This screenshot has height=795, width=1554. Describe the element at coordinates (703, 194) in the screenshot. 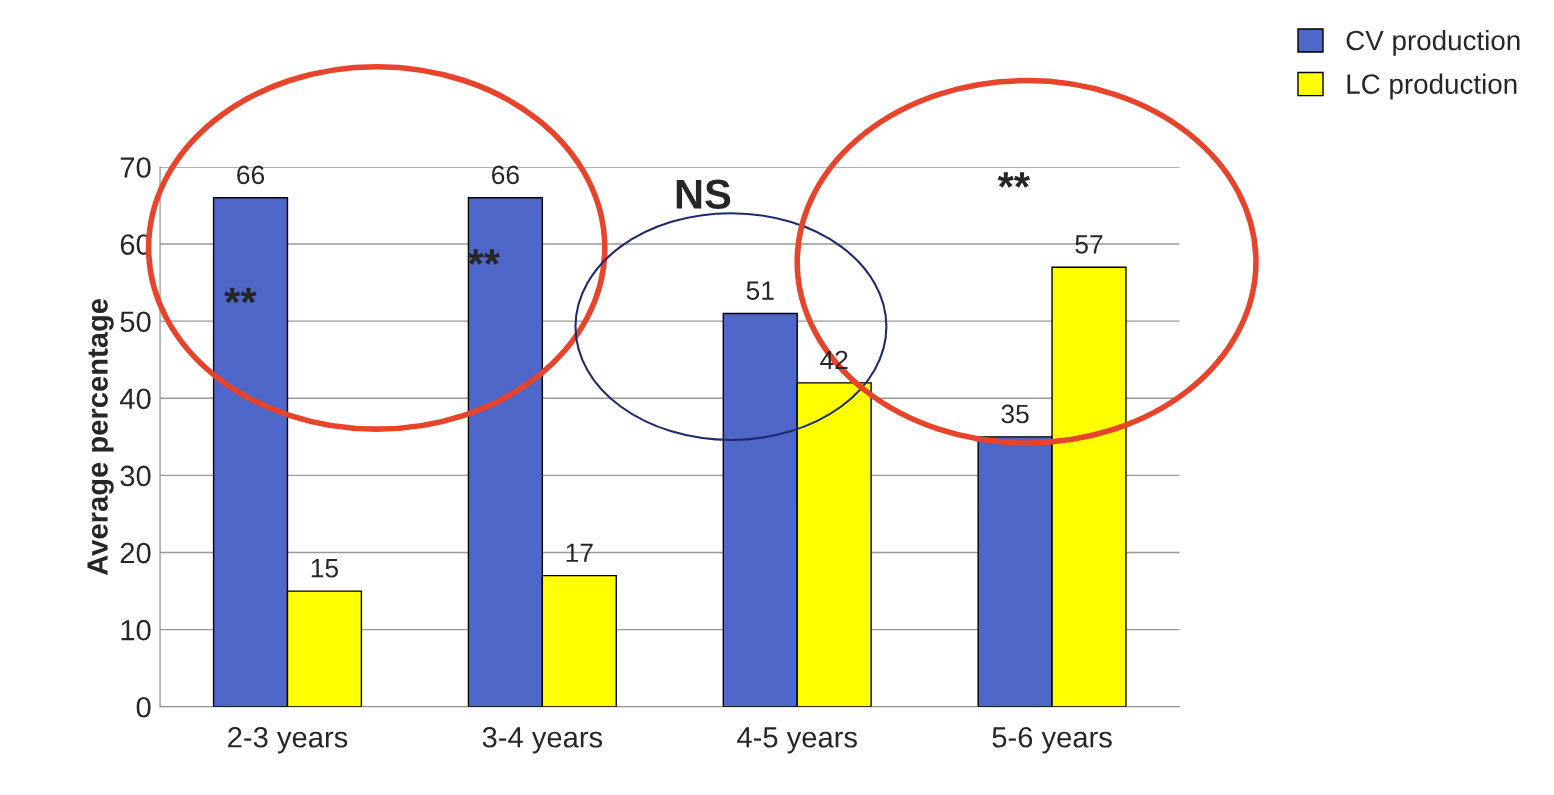

I see `annotation: NS` at that location.